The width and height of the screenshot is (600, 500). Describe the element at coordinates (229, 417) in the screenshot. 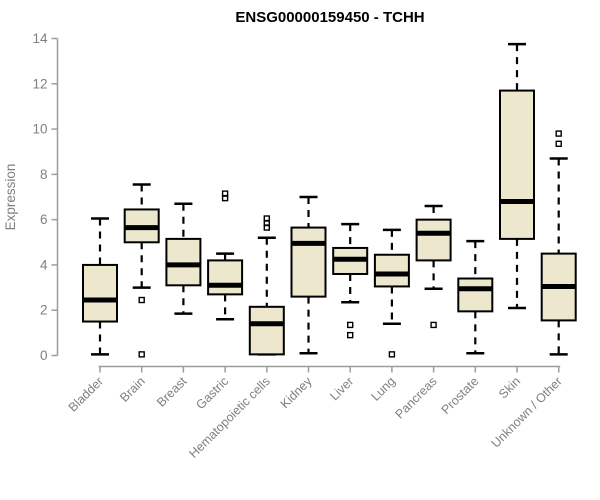

I see `x-tick-label-hematopoietic-cells: Hematopoietic cells` at that location.